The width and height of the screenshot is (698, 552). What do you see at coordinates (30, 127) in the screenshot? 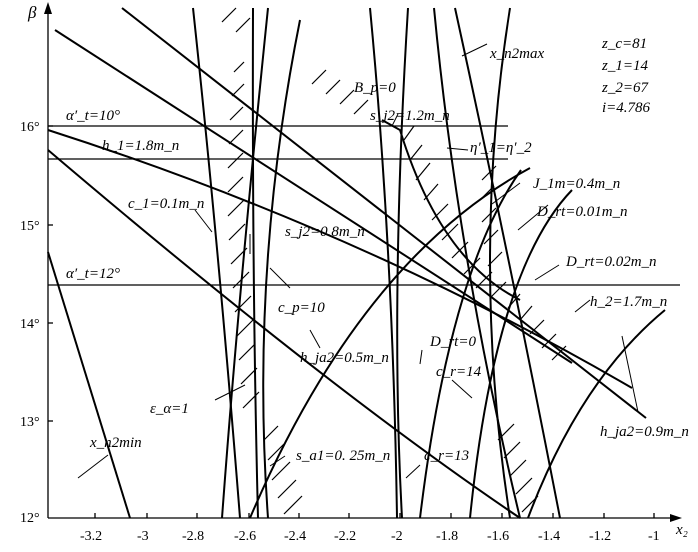
I see `y-tick-label: 16°` at bounding box center [30, 127].